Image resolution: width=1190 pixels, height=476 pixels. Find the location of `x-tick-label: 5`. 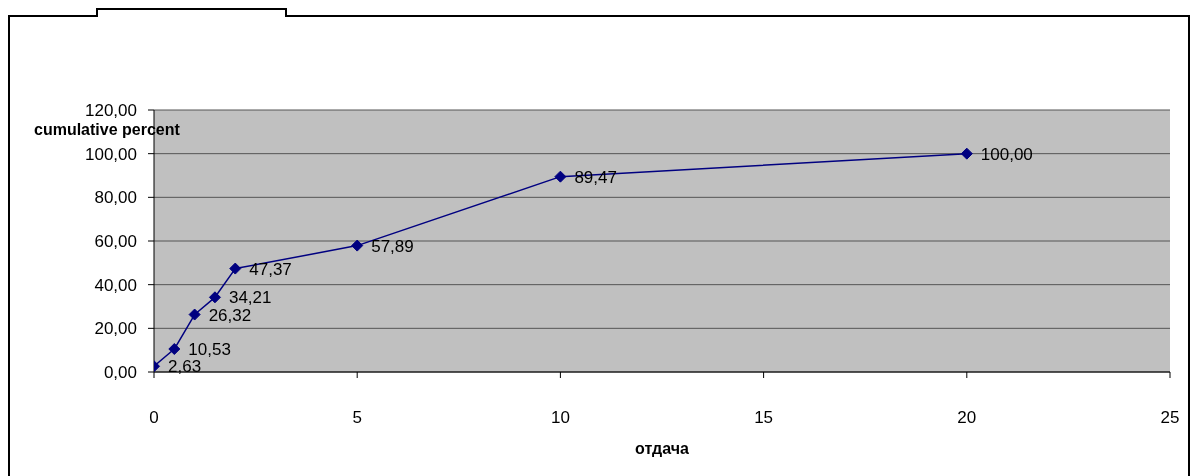

x-tick-label: 5 is located at coordinates (357, 418).